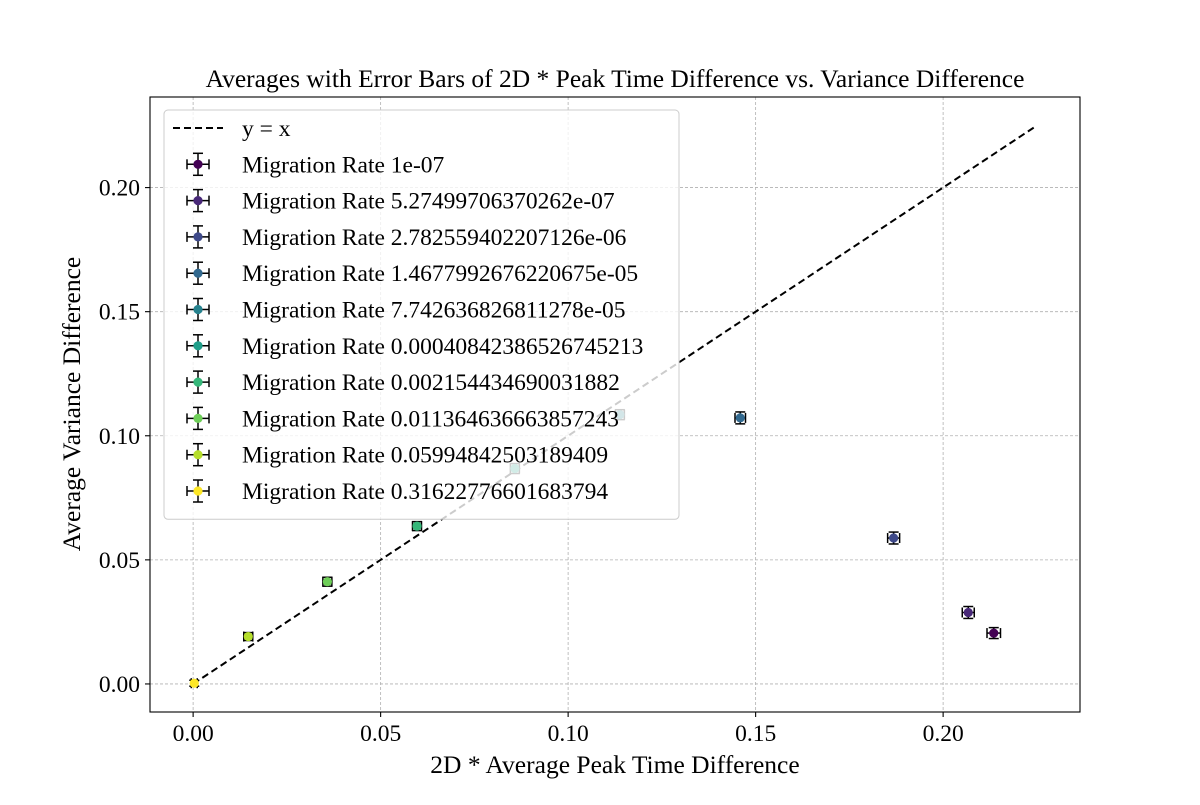 The height and width of the screenshot is (805, 1200). I want to click on legend-entry-5: Migration Rate 7.742636826811278e-05, so click(406, 311).